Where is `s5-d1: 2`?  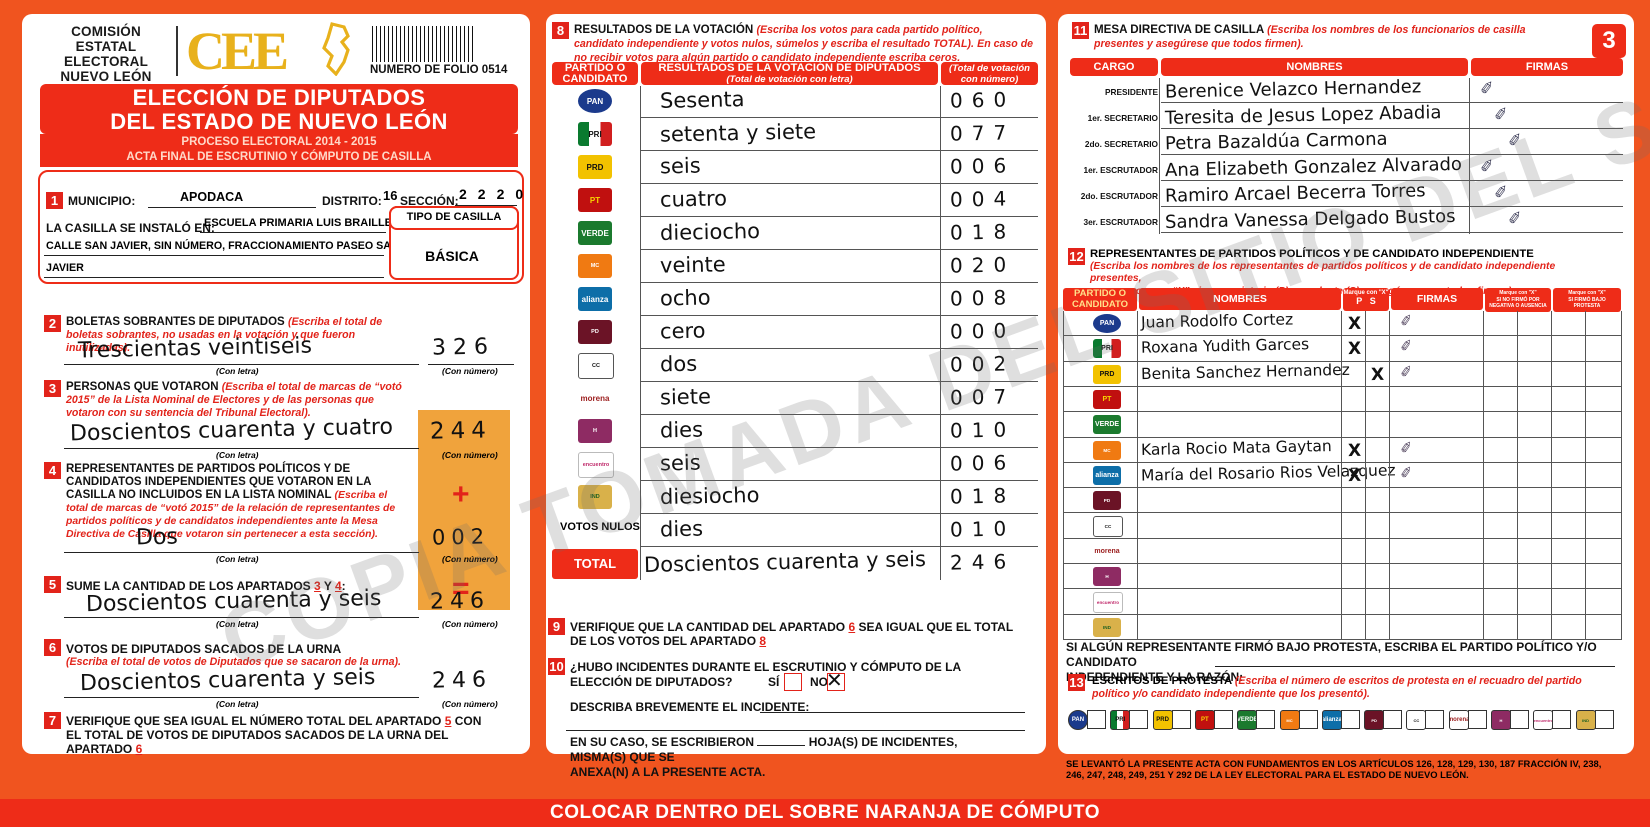
s5-d1: 2 is located at coordinates (440, 602).